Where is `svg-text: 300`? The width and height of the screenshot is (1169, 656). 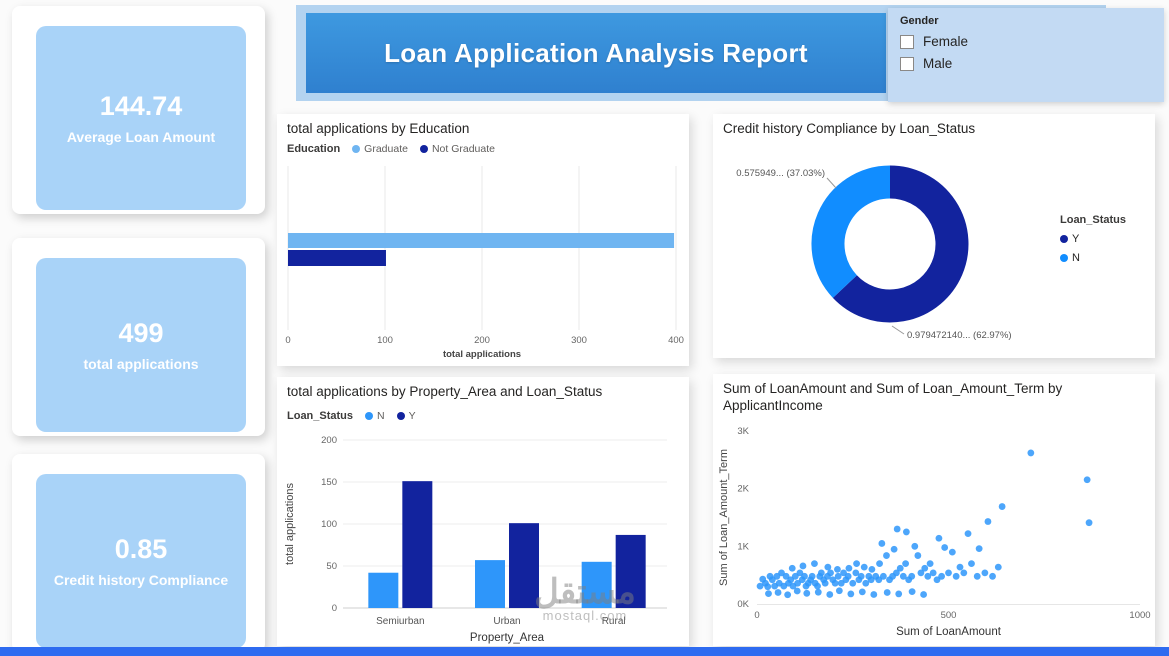
svg-text: 300 is located at coordinates (579, 340).